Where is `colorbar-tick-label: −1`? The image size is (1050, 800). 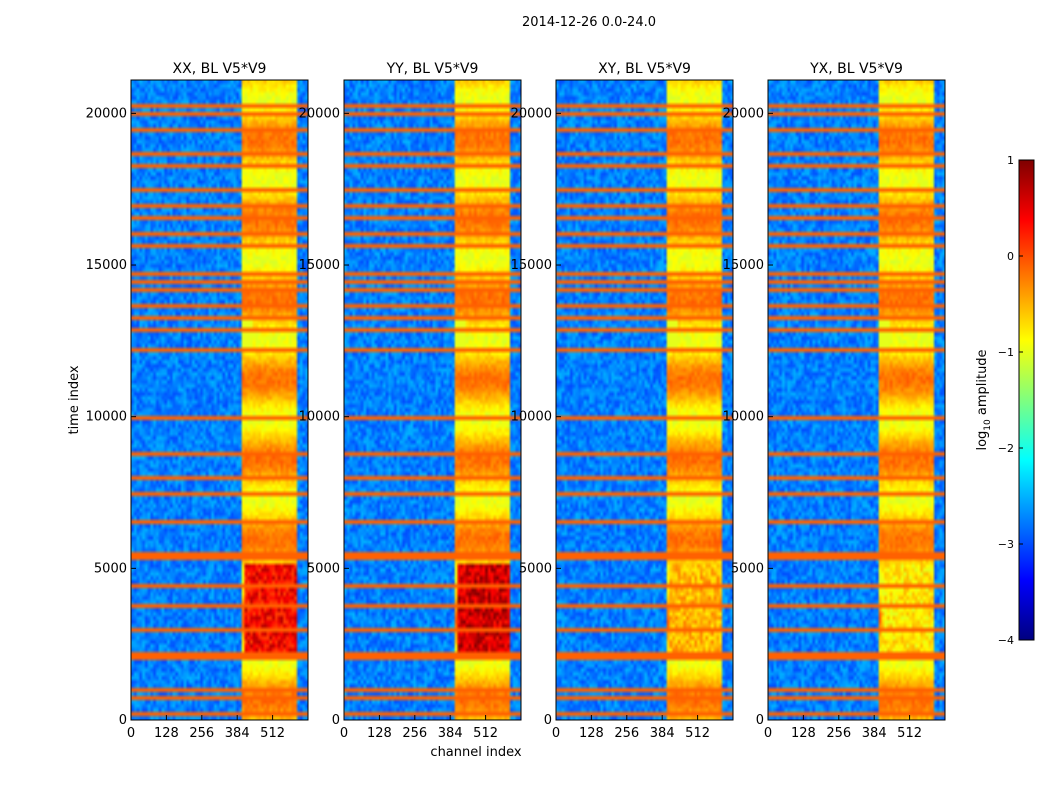
colorbar-tick-label: −1 is located at coordinates (1006, 352).